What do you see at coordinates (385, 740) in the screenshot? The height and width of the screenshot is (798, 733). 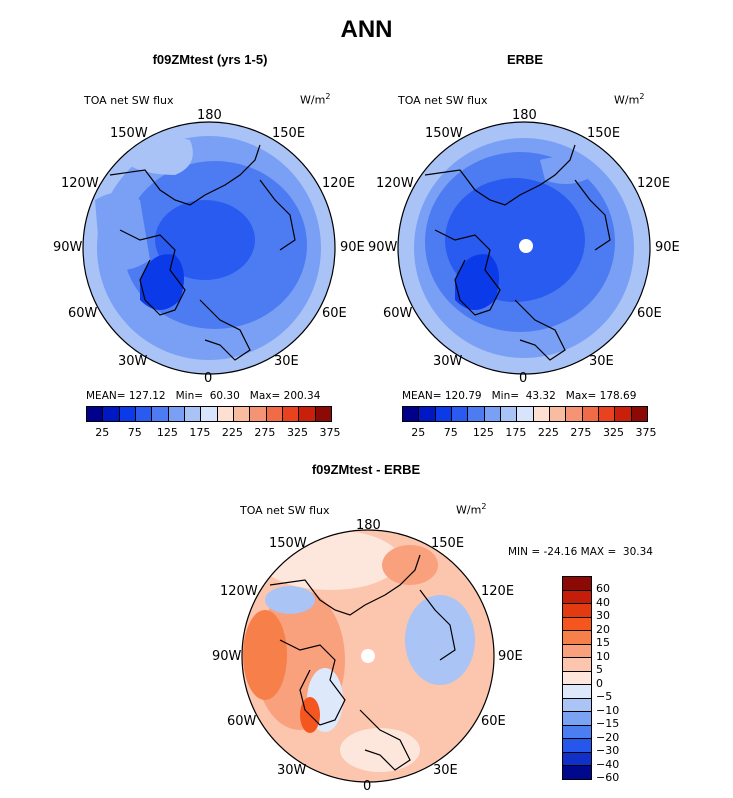 I see `panel-3-coast-europe` at bounding box center [385, 740].